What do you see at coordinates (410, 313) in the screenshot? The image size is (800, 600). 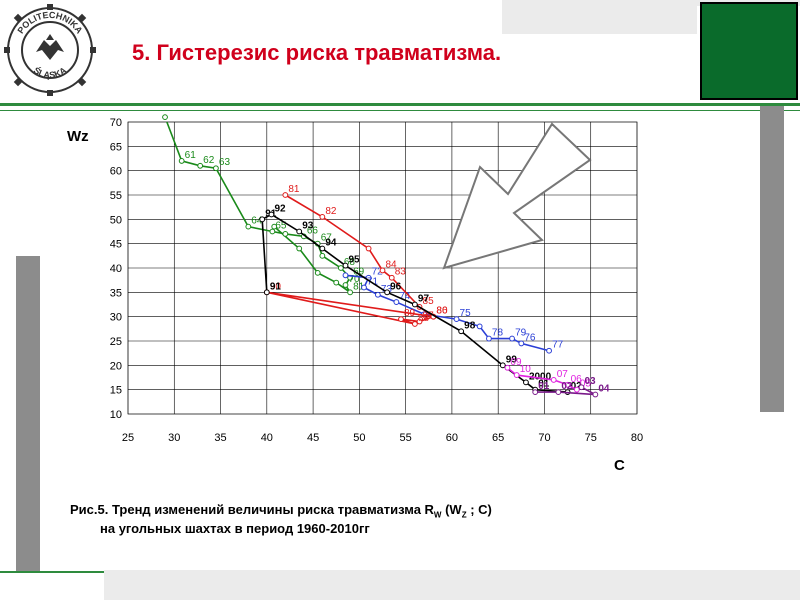 I see `data-label: 89` at bounding box center [410, 313].